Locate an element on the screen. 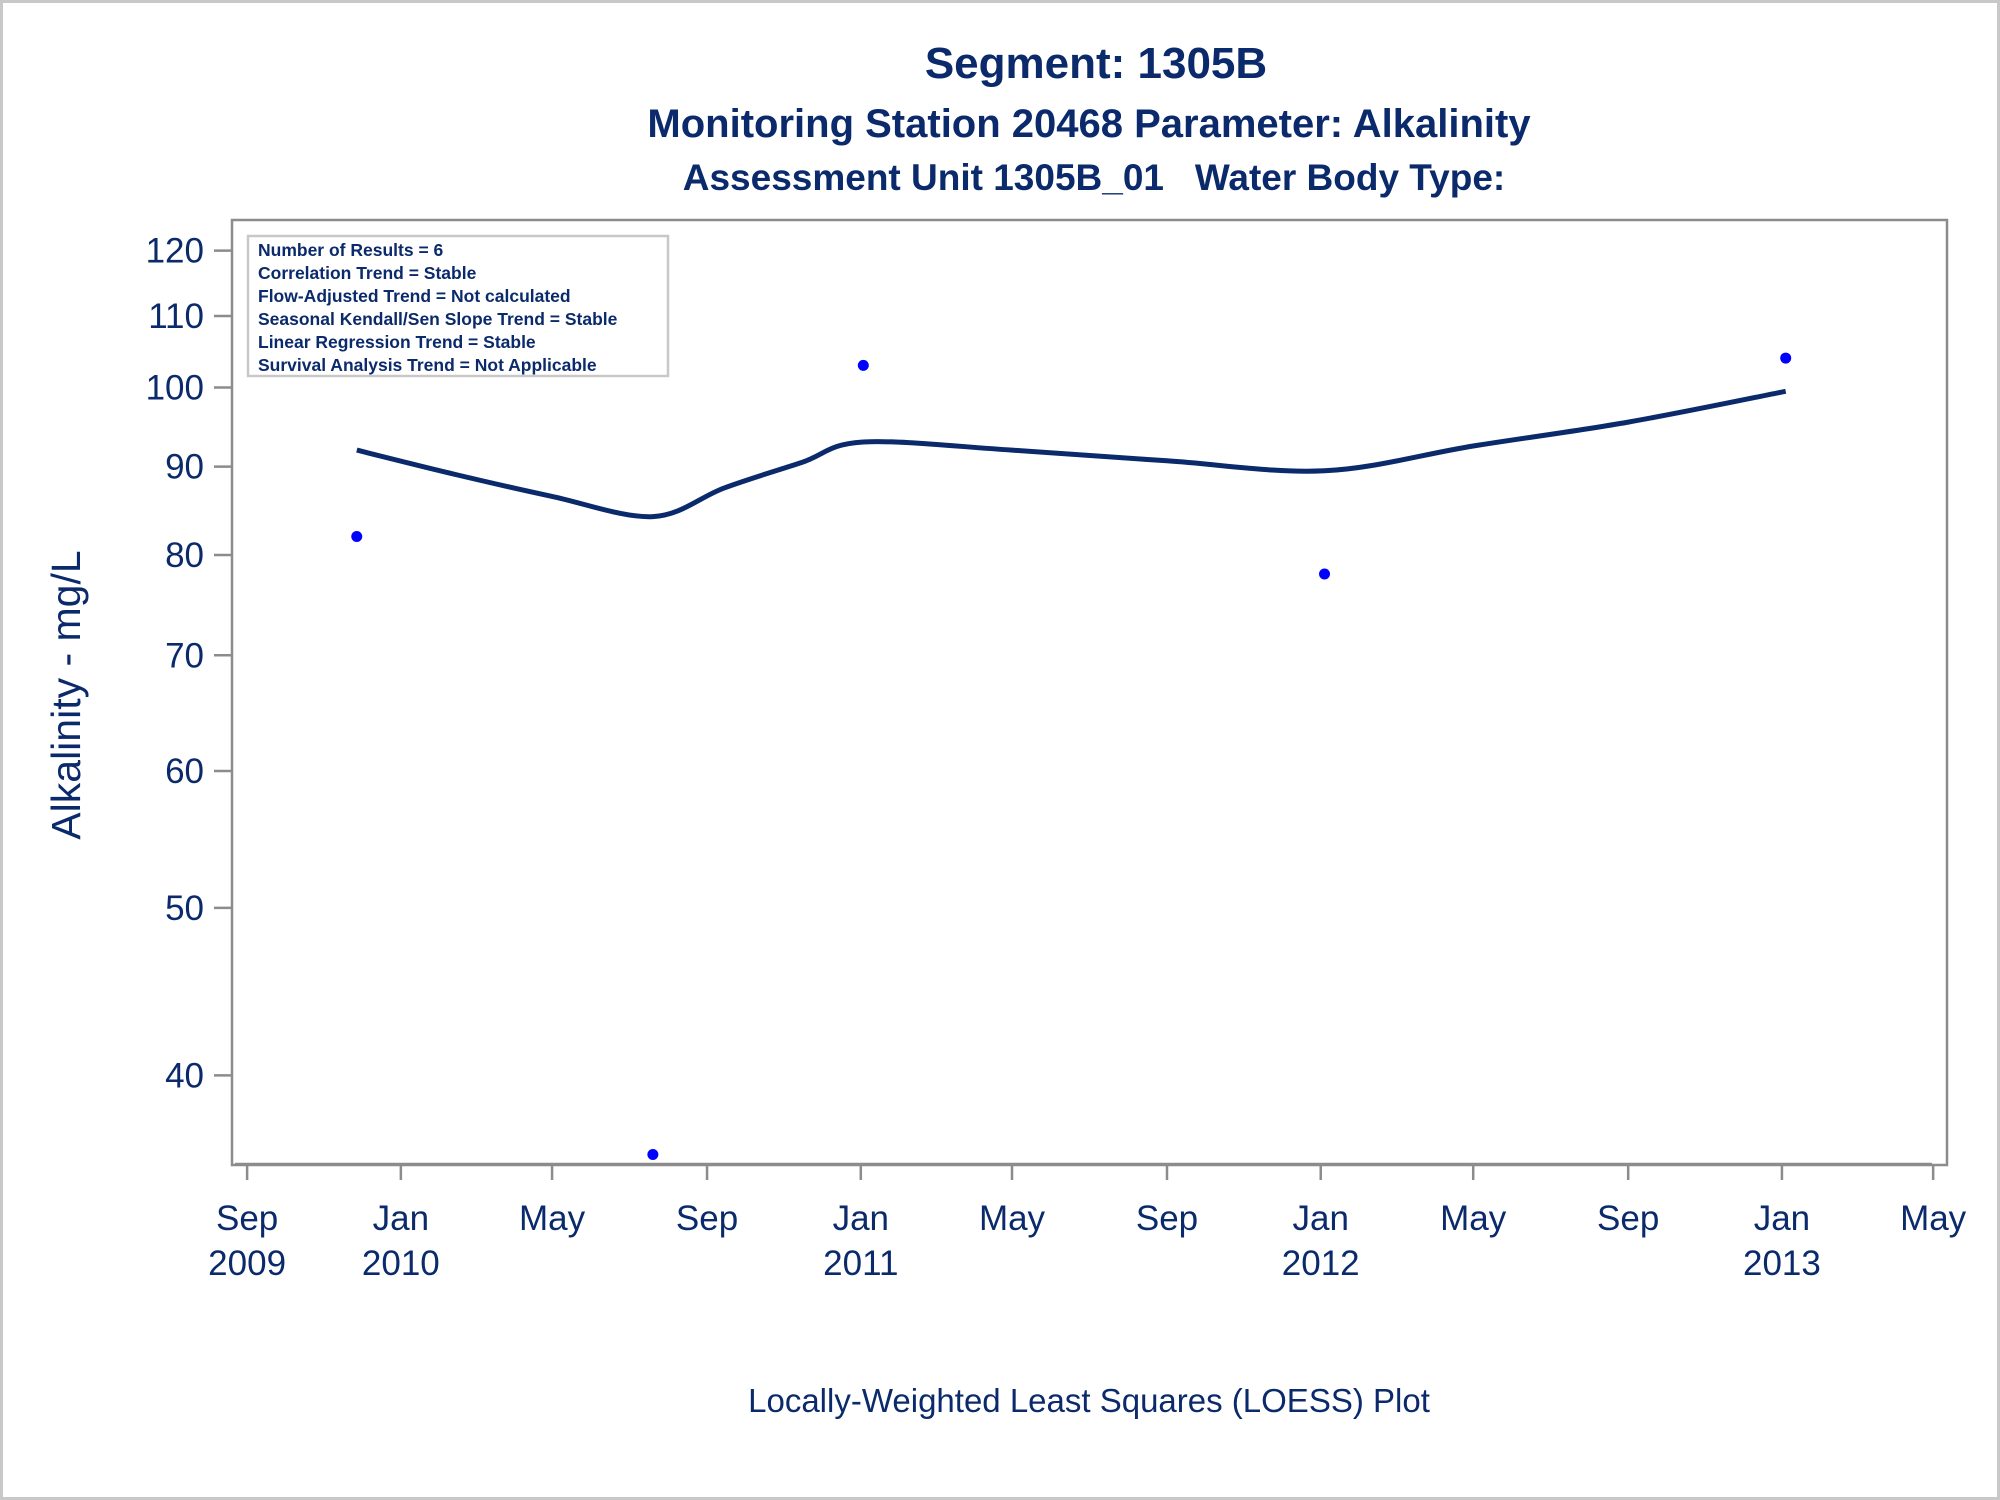 The image size is (2000, 1500). y-tick-label: 50 is located at coordinates (184, 908).